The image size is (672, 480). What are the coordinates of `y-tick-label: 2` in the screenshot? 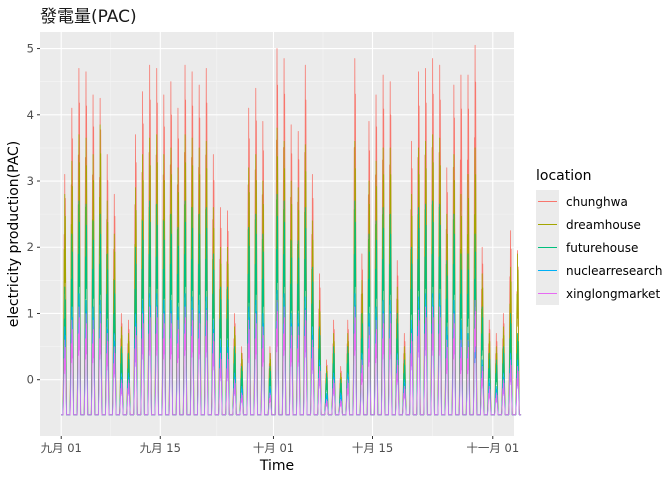 It's located at (30, 247).